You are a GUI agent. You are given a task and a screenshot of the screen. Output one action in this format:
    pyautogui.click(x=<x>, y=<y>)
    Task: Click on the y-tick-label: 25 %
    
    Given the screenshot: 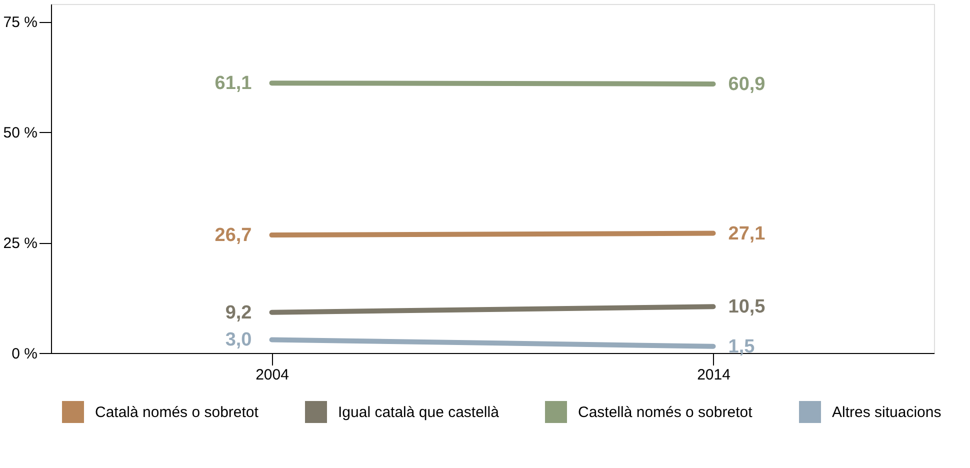 What is the action you would take?
    pyautogui.click(x=20, y=243)
    